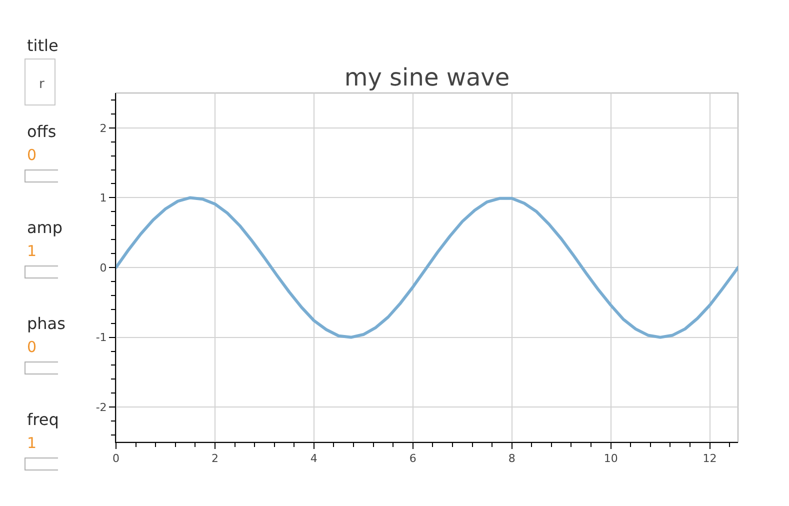  I want to click on x-tick-label: 0, so click(116, 459).